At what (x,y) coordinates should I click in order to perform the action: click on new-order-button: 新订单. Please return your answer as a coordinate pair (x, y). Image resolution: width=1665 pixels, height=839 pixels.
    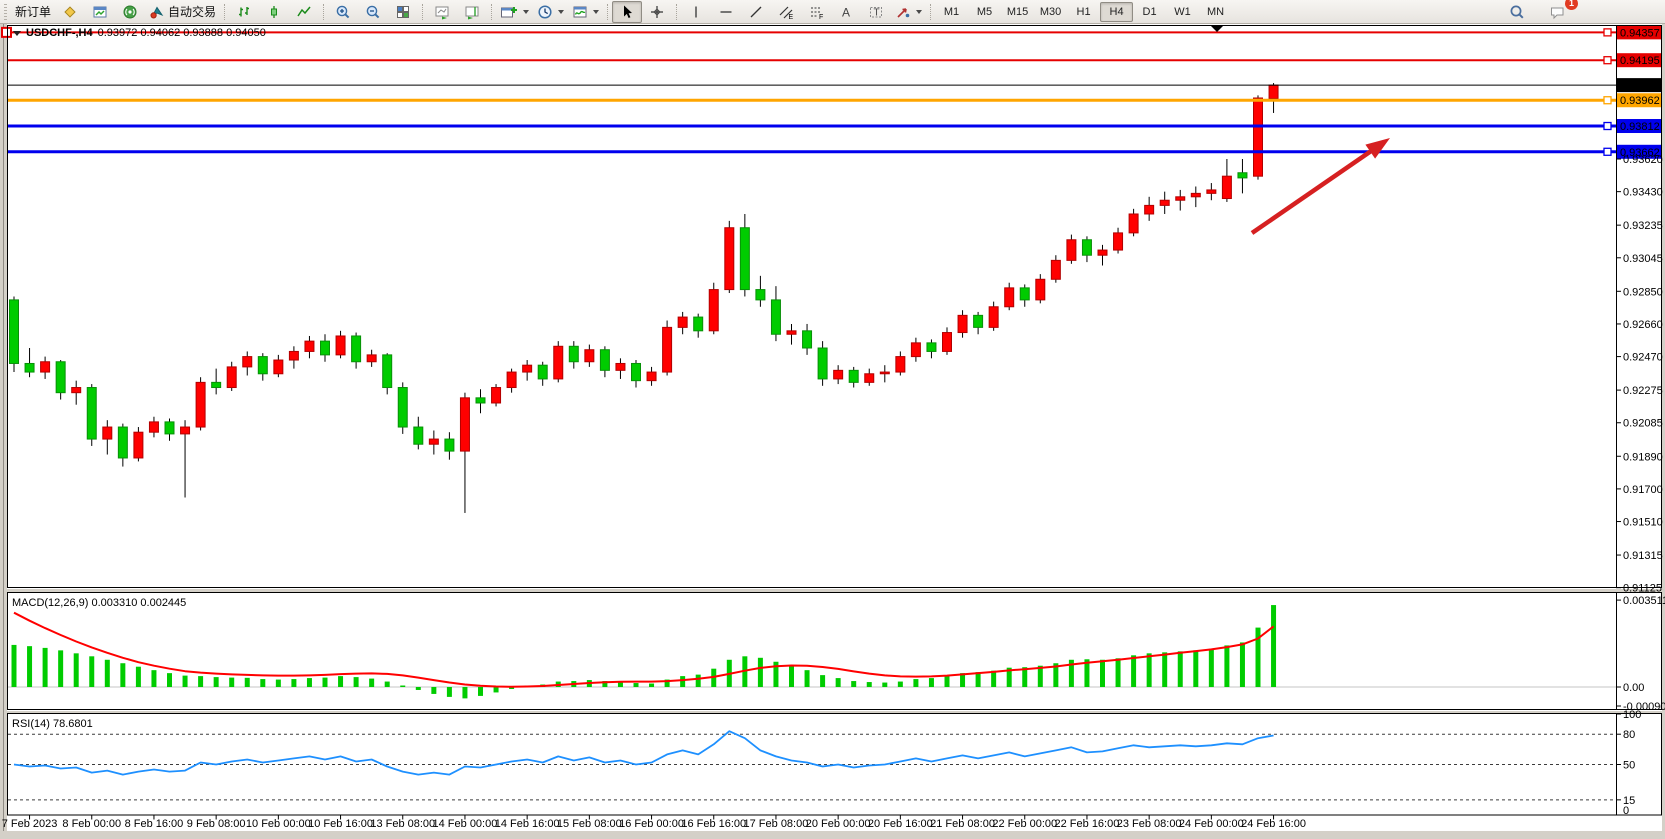
    Looking at the image, I should click on (33, 12).